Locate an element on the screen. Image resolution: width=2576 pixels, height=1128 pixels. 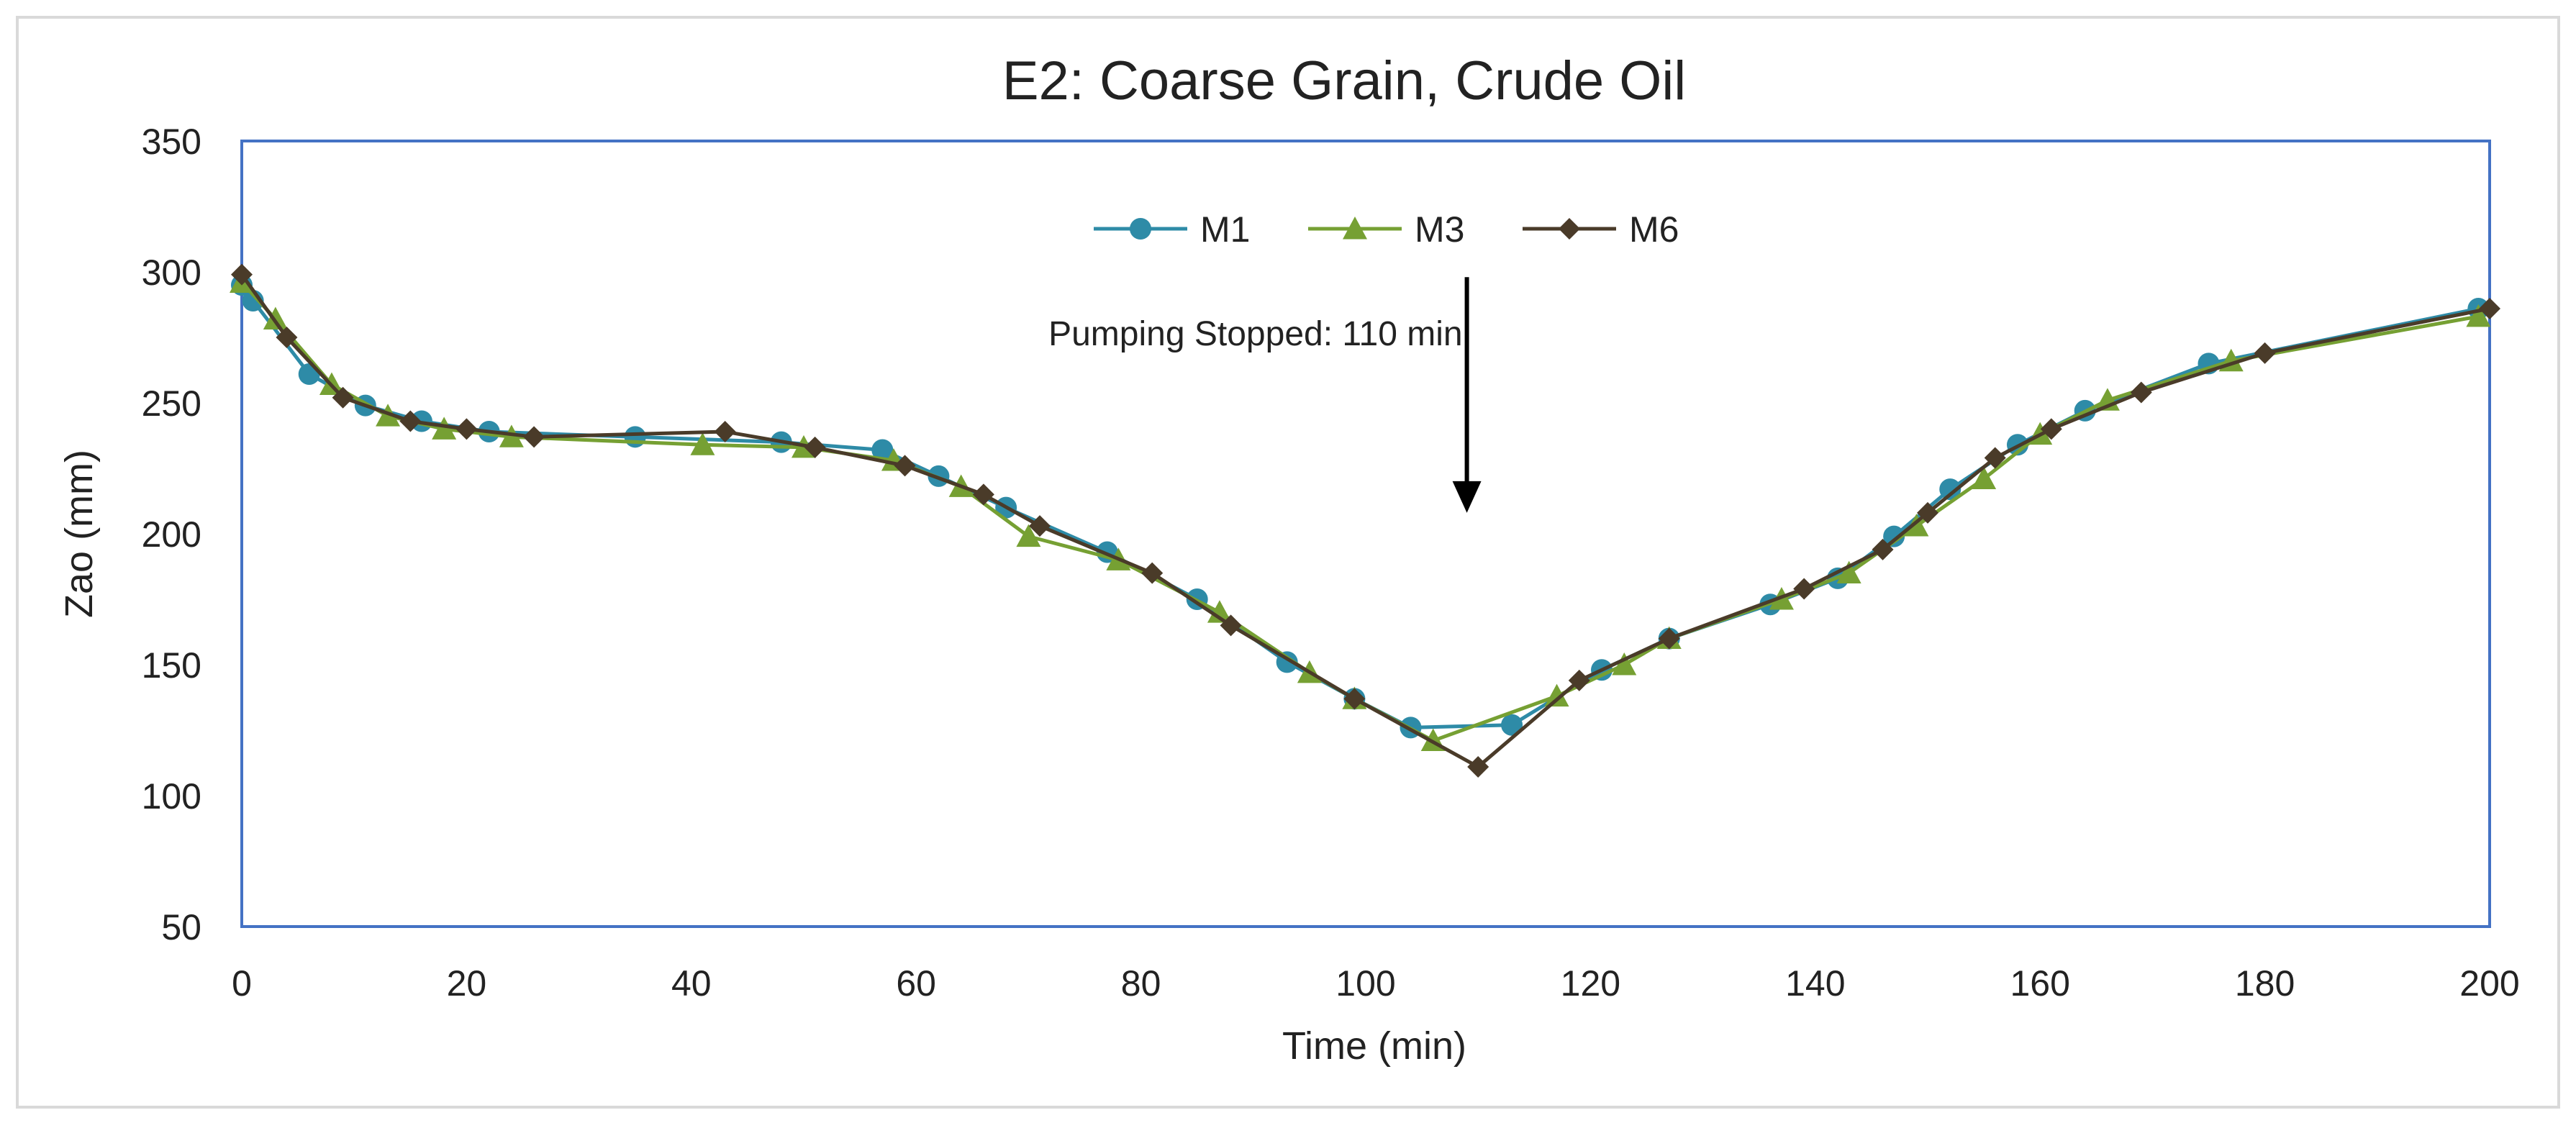
x-tick-label: 20 is located at coordinates (467, 983).